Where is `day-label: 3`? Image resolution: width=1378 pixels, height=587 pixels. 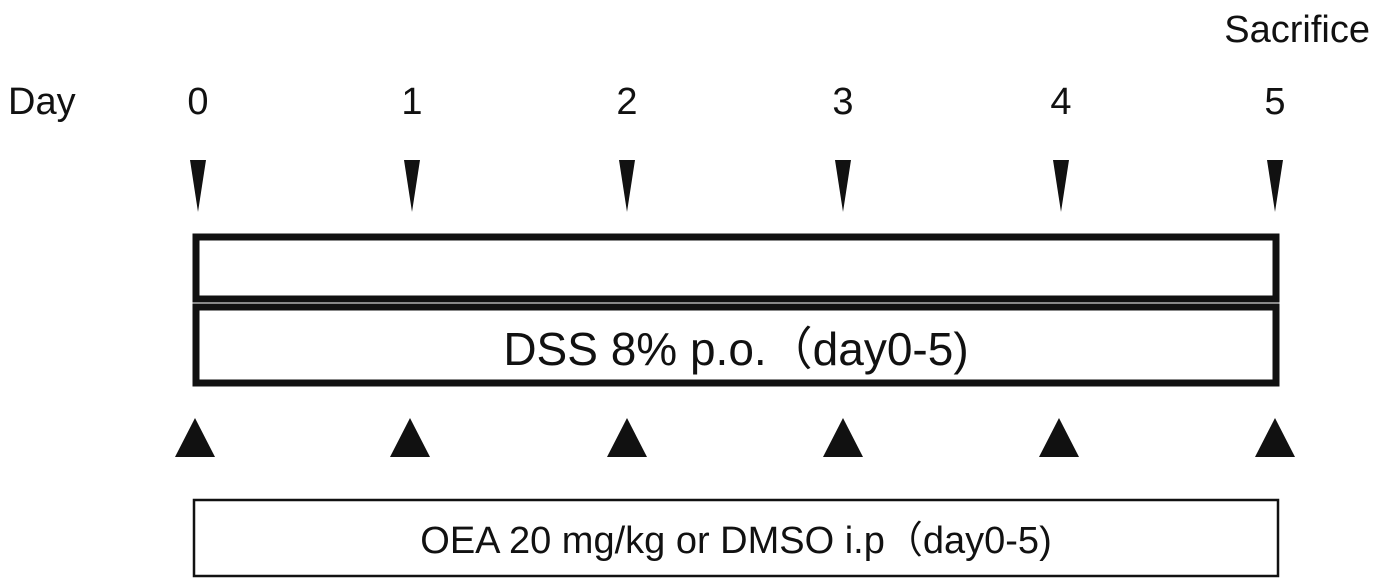 day-label: 3 is located at coordinates (842, 102).